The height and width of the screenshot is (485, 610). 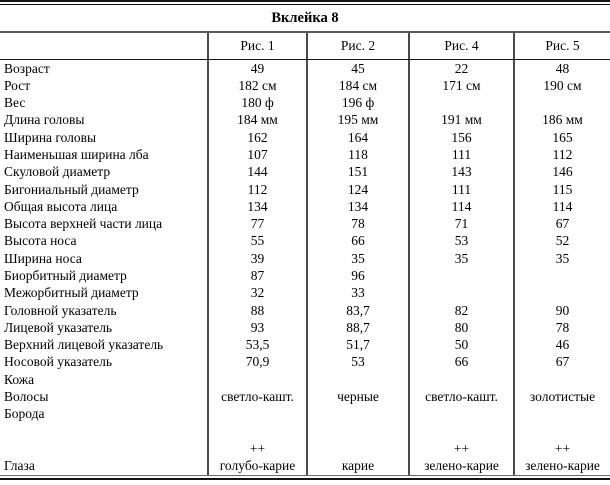 I want to click on table-row: Наименьшая ширина лба 107 118 111 112, so click(x=305, y=155).